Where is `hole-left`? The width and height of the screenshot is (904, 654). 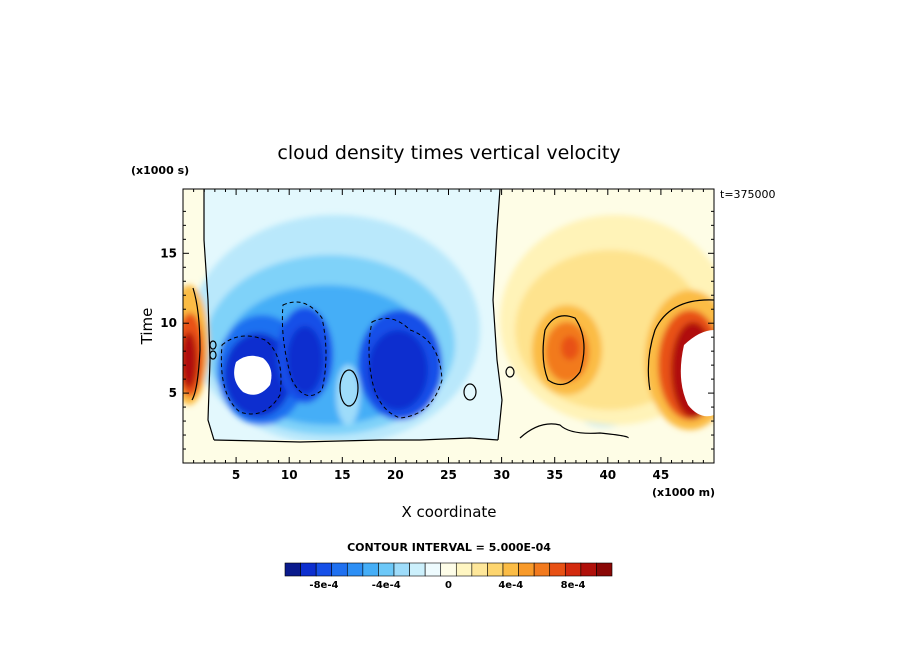 hole-left is located at coordinates (253, 375).